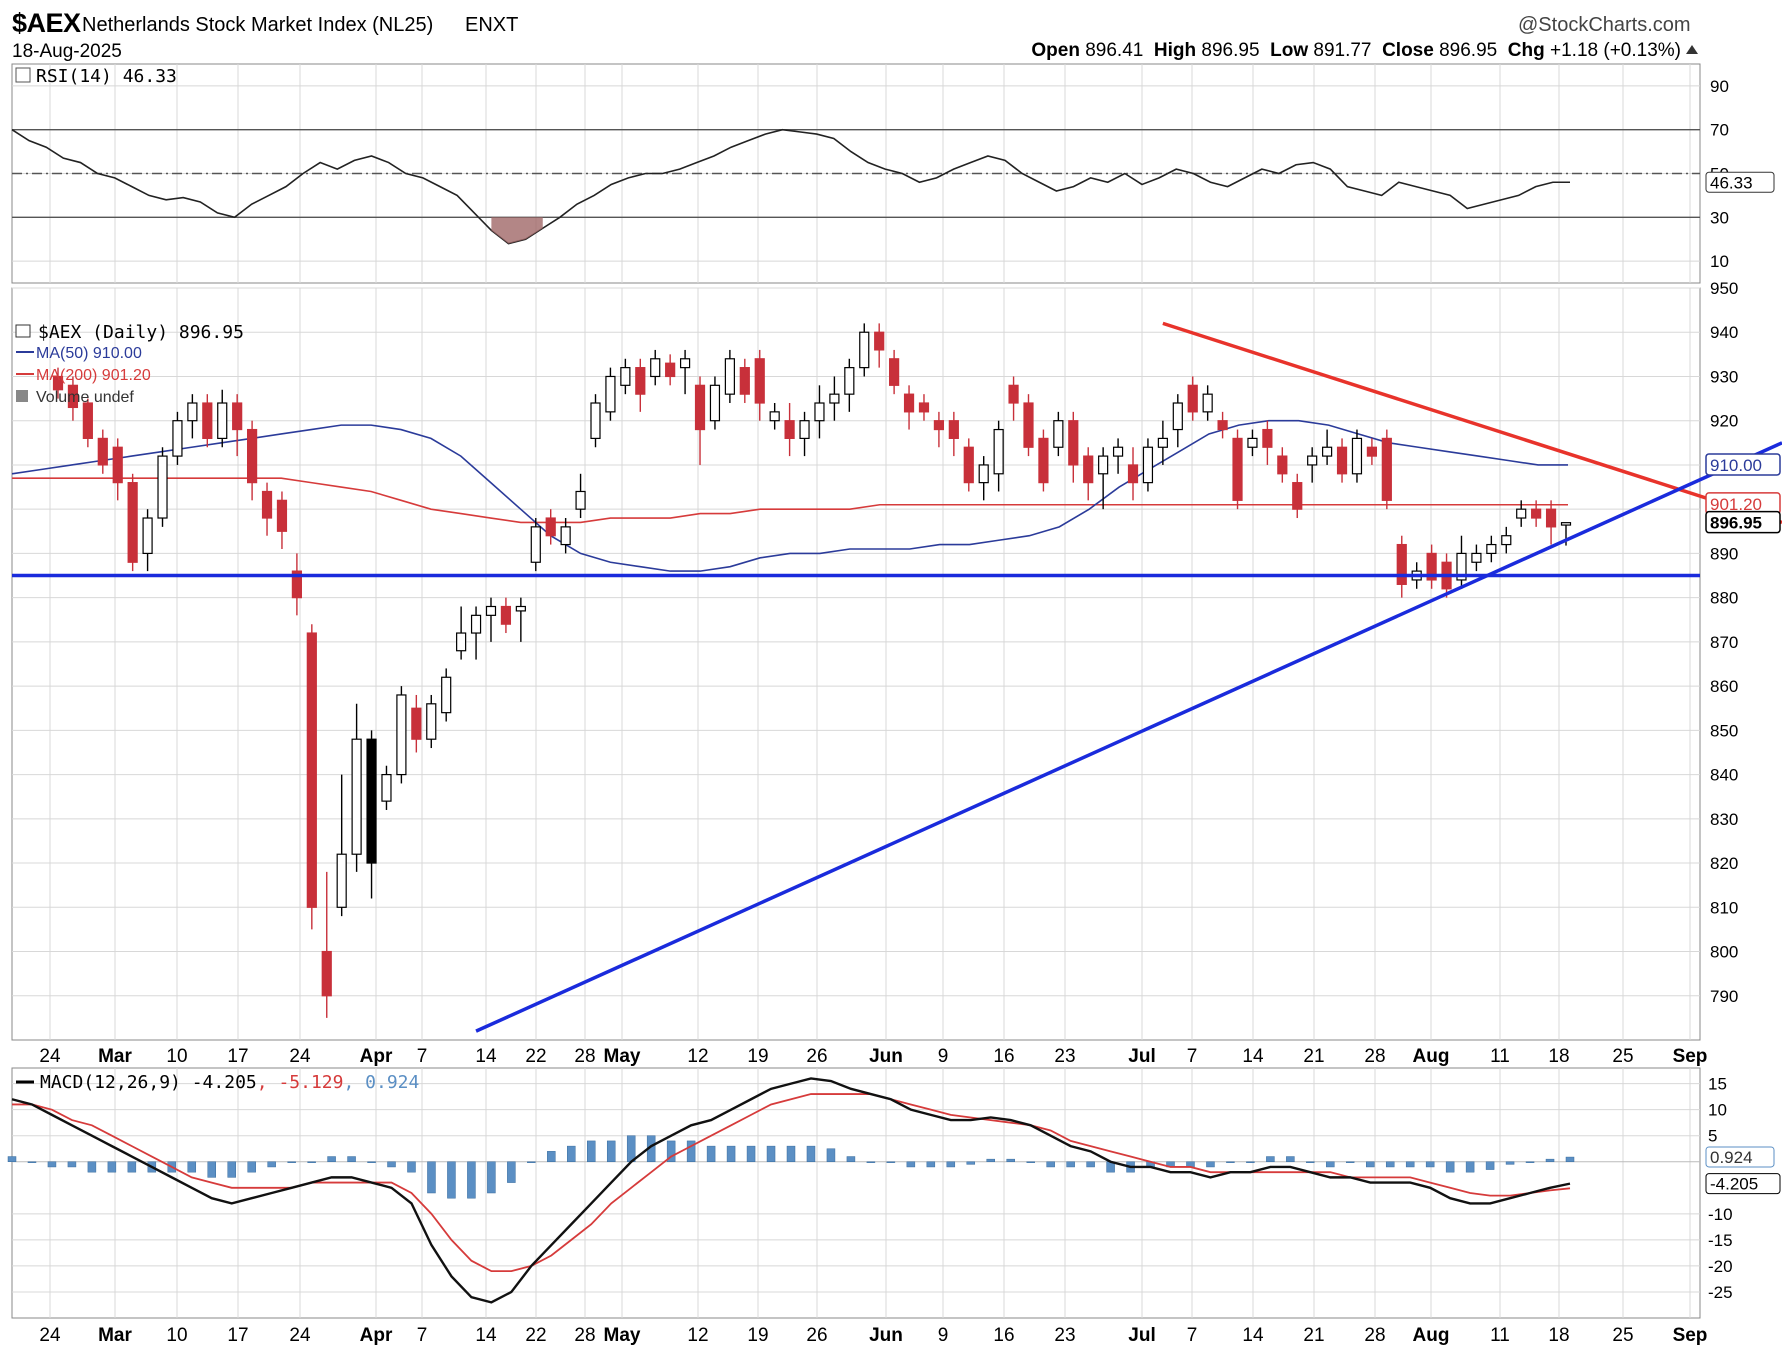 The image size is (1782, 1348). I want to click on date-axis-label-bottom: 22, so click(535, 1335).